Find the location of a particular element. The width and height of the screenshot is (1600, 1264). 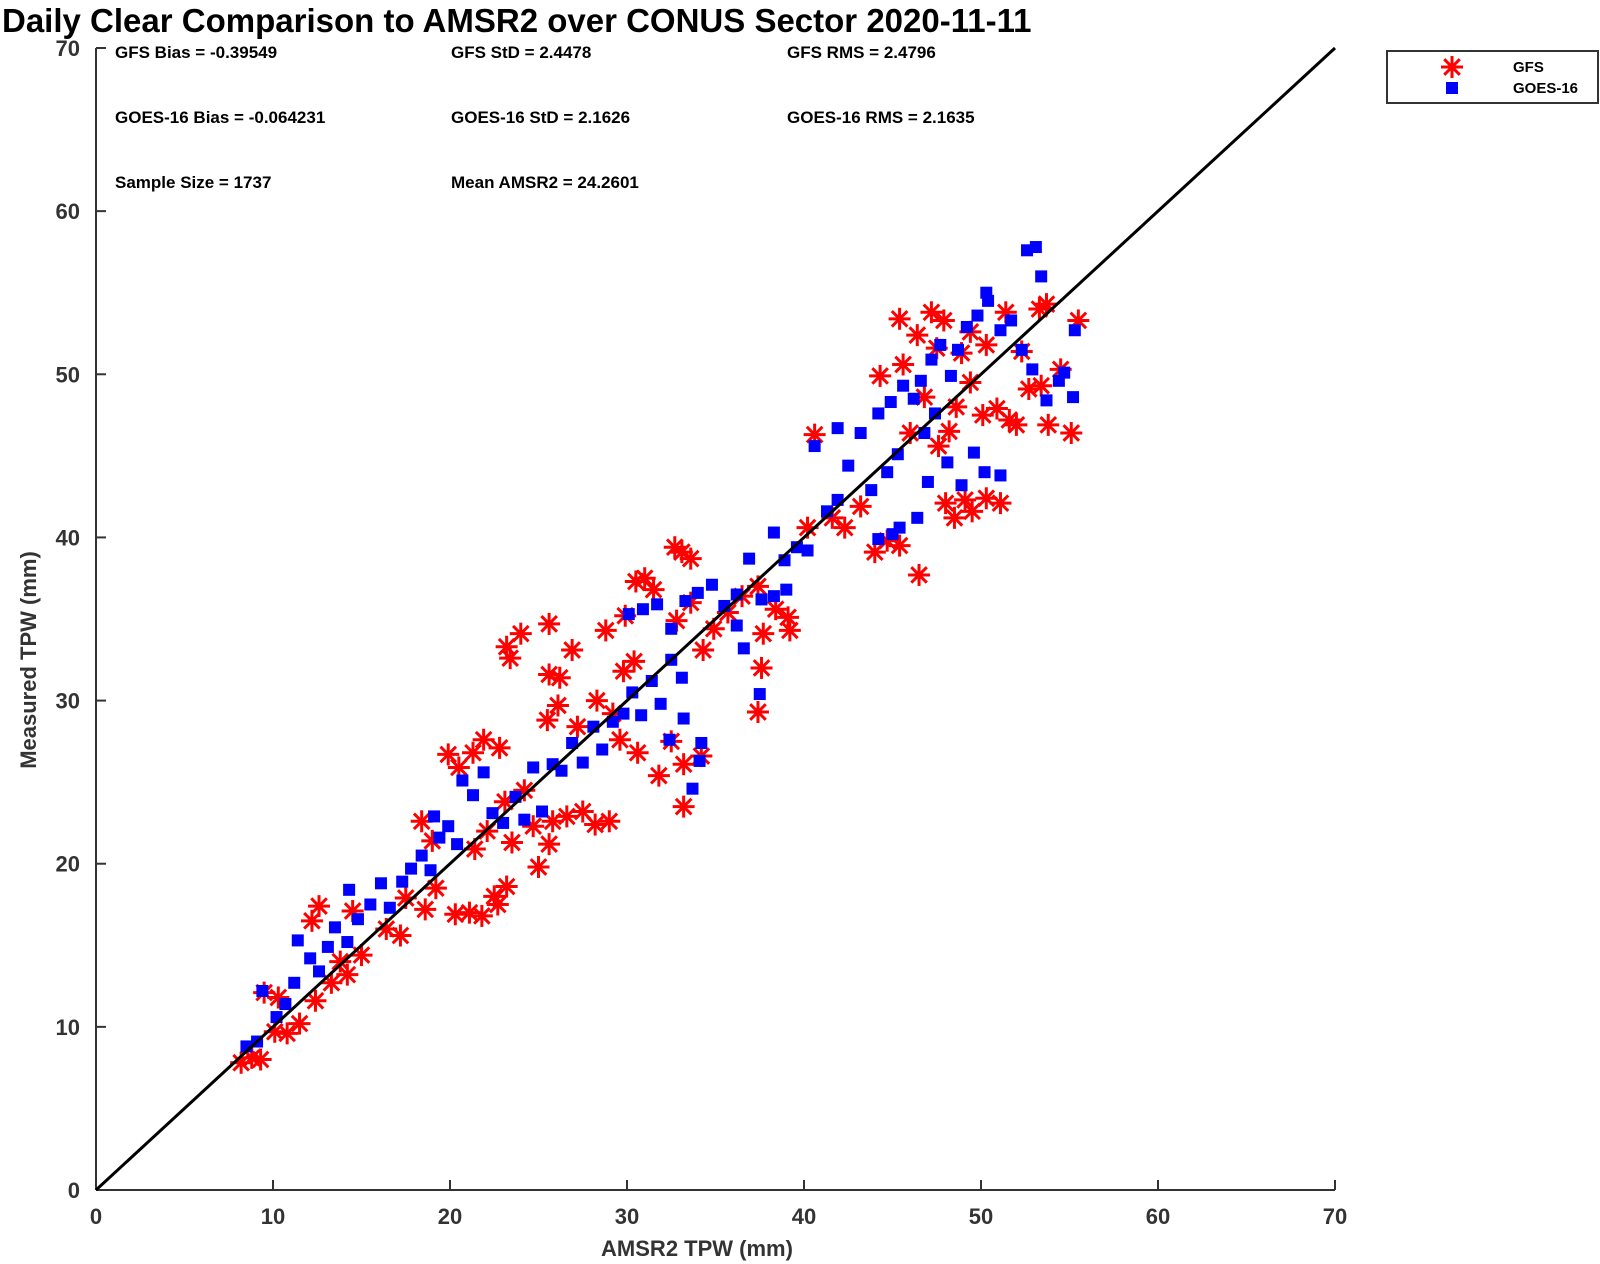

legend: GFS GOES-16 is located at coordinates (1492, 77).